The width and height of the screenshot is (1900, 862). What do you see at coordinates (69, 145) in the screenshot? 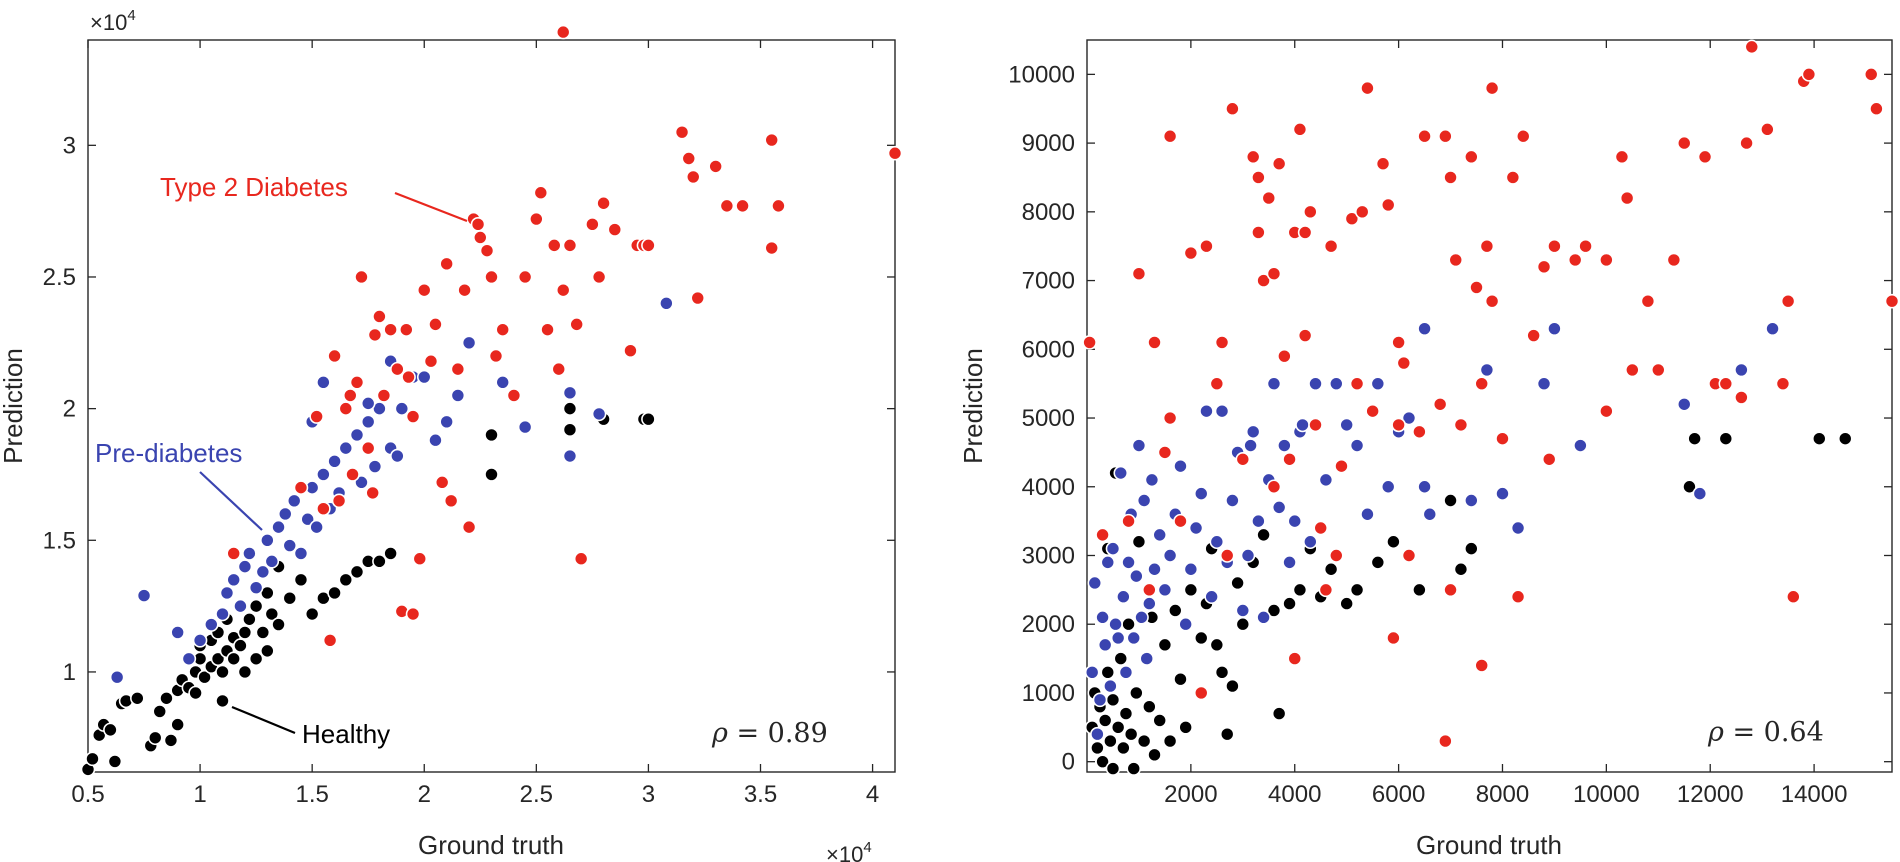
I see `left-y-tick-label: 3` at bounding box center [69, 145].